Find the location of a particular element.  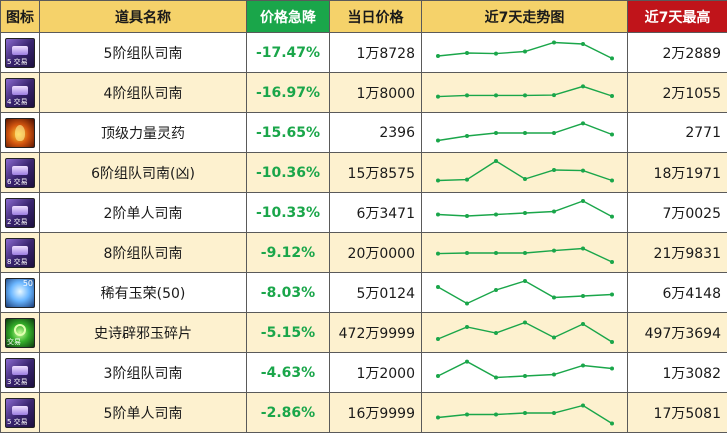

icon-badge: 3 交易 is located at coordinates (17, 381).